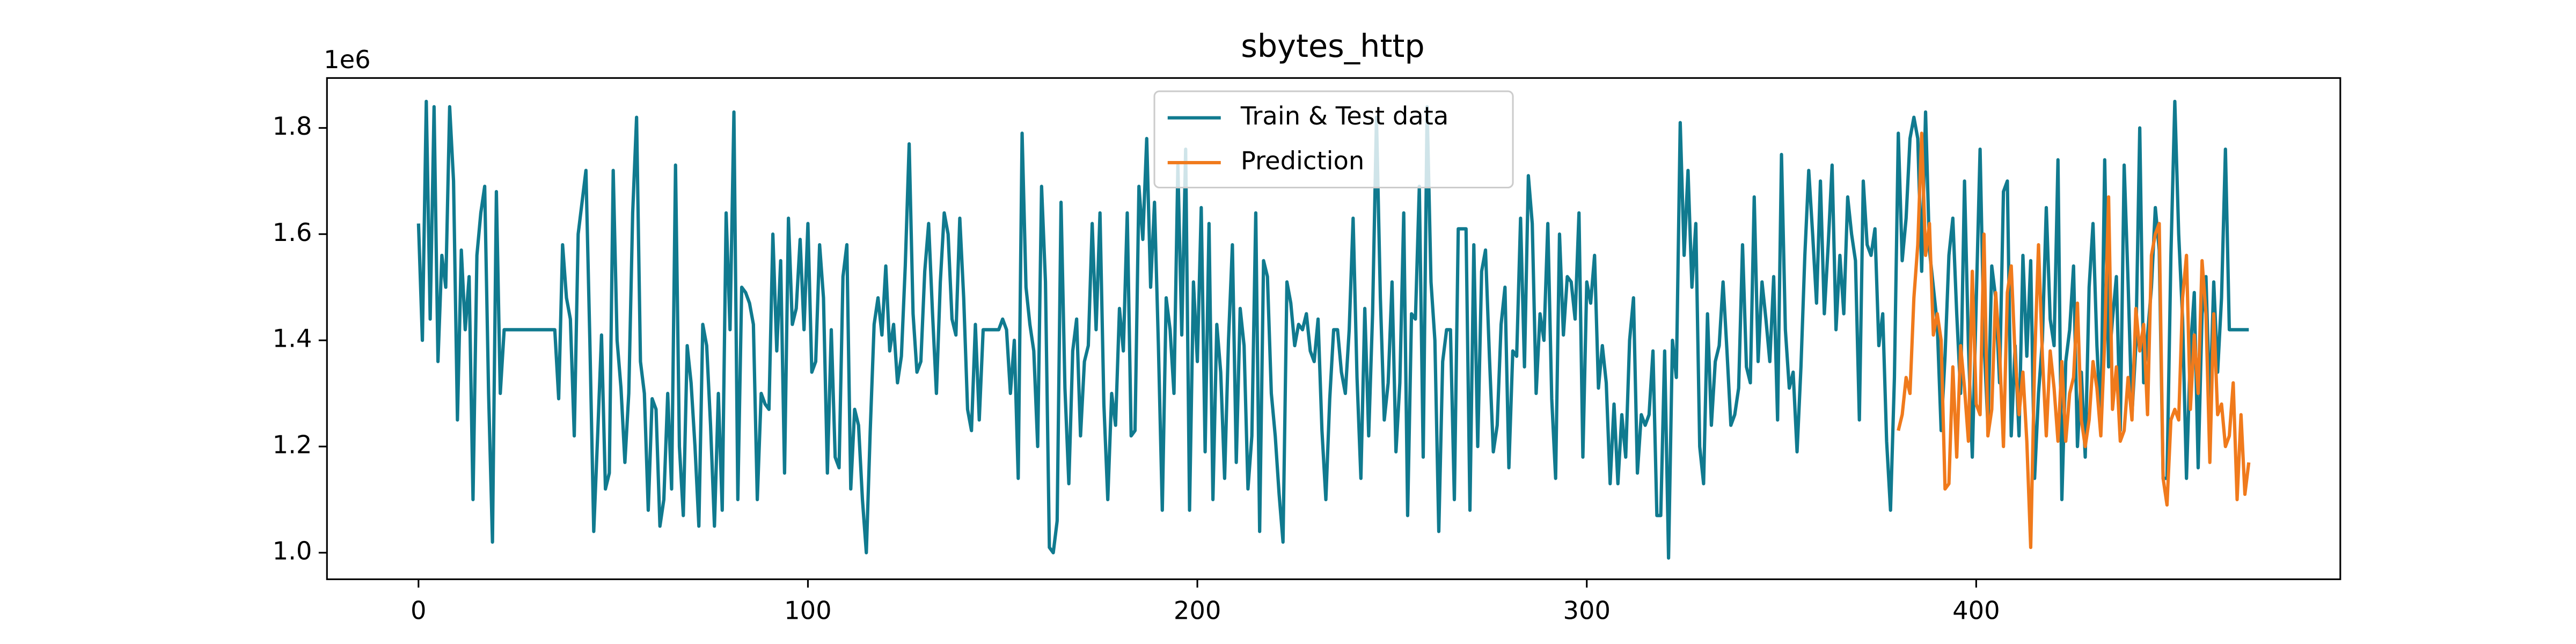 This screenshot has height=644, width=2576. Describe the element at coordinates (1344, 115) in the screenshot. I see `legend-label: Train & Test data` at that location.